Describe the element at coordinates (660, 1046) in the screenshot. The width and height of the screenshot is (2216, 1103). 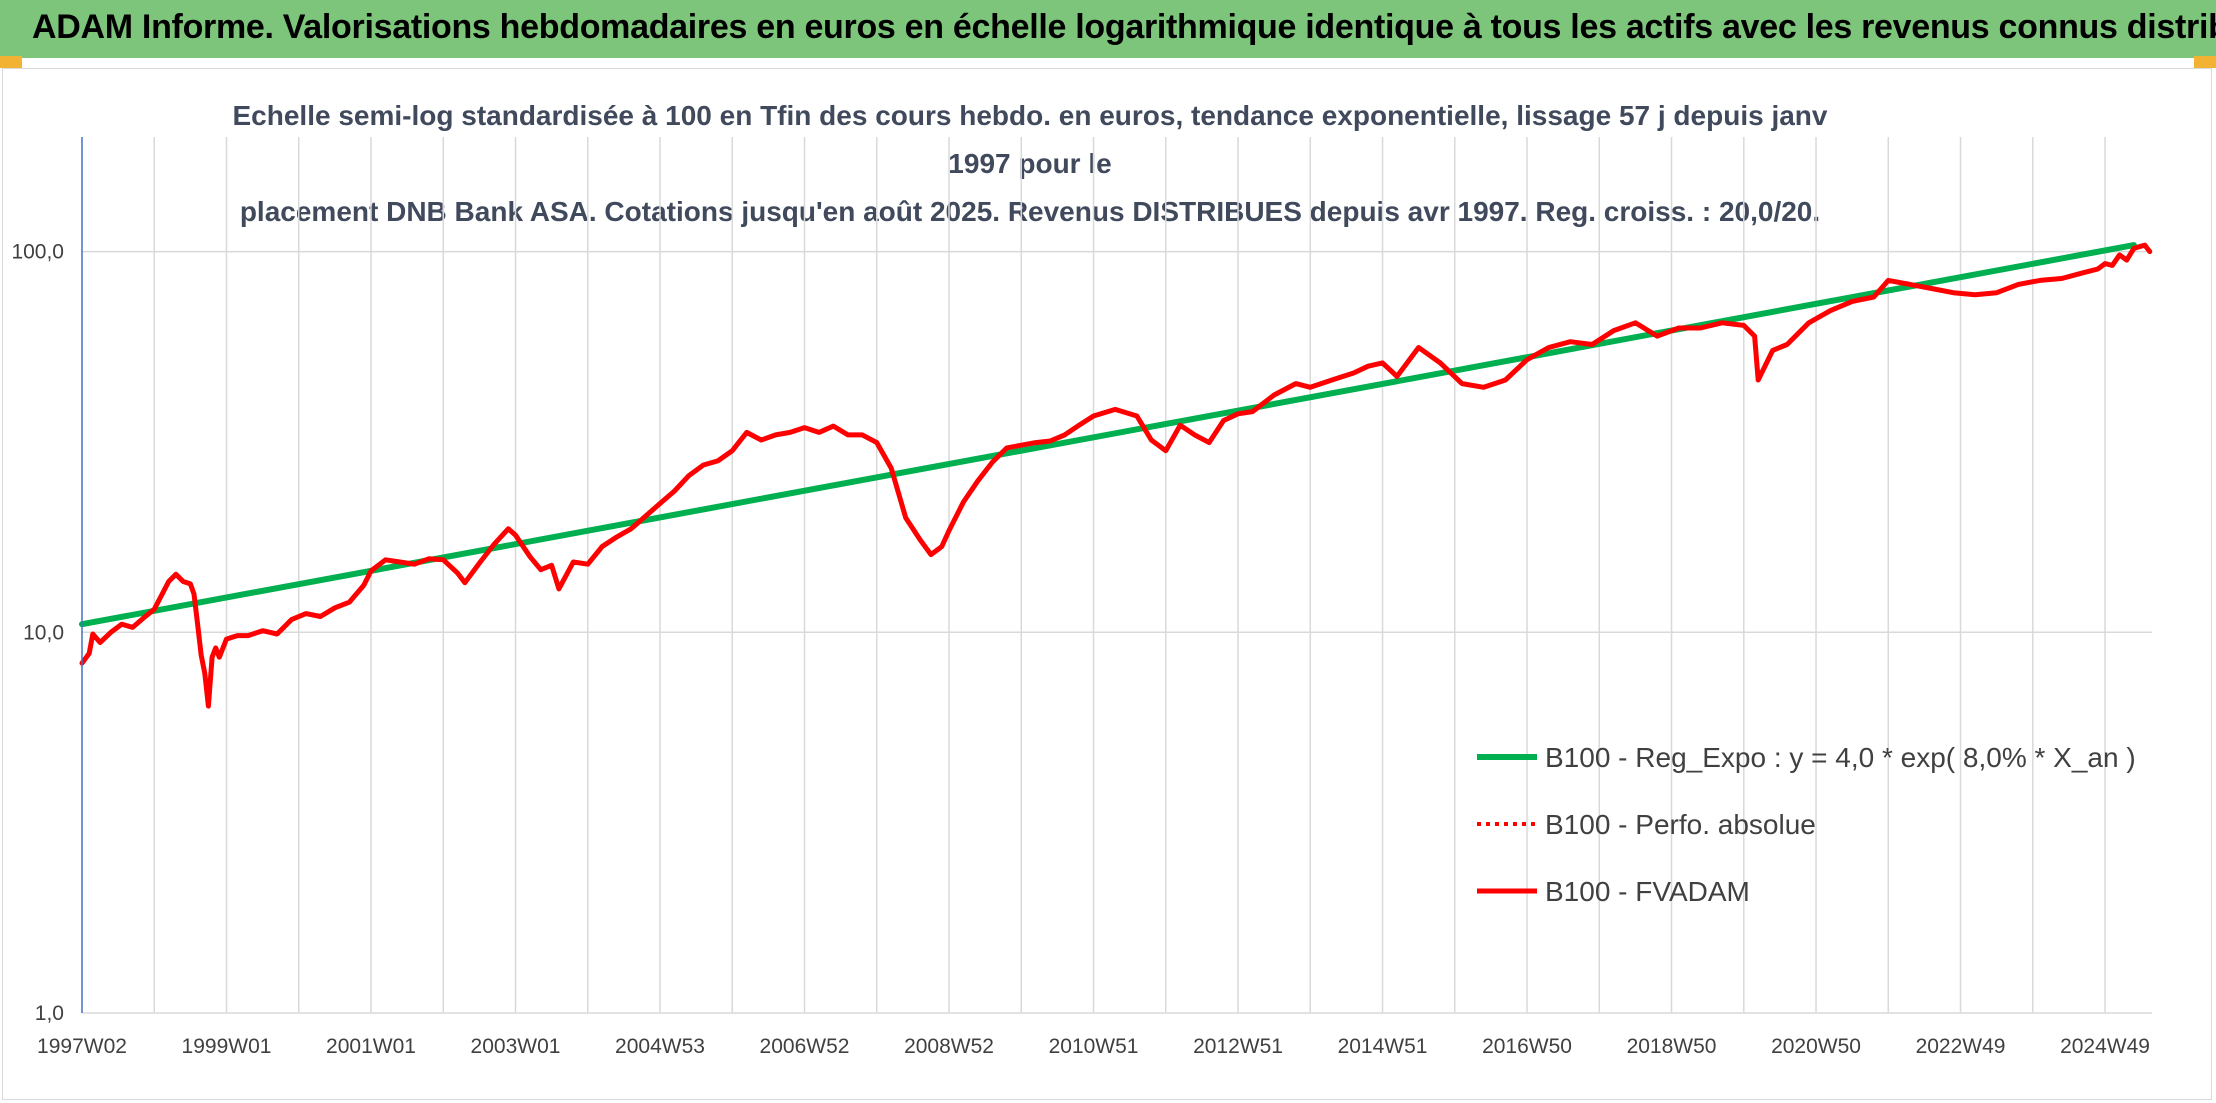
I see `x-tick-label: 2004W53` at that location.